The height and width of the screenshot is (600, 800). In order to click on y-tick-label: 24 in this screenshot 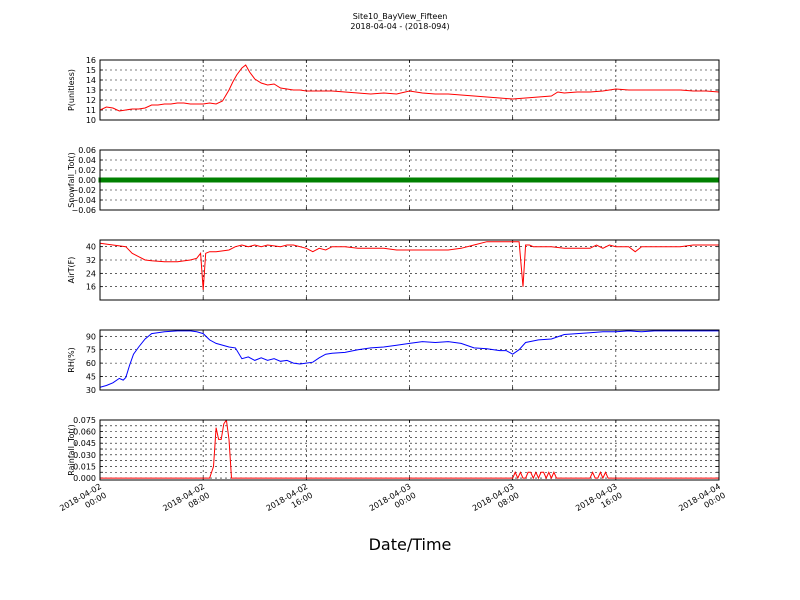, I will do `click(91, 273)`.